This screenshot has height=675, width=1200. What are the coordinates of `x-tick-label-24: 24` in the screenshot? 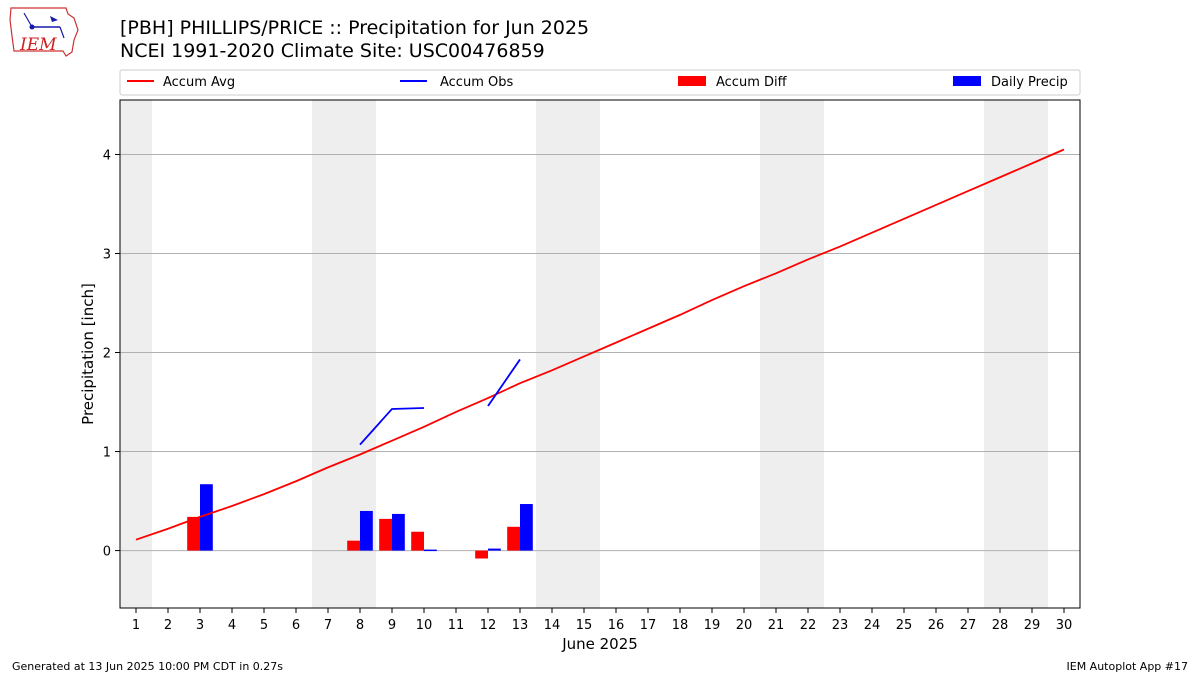 It's located at (872, 625).